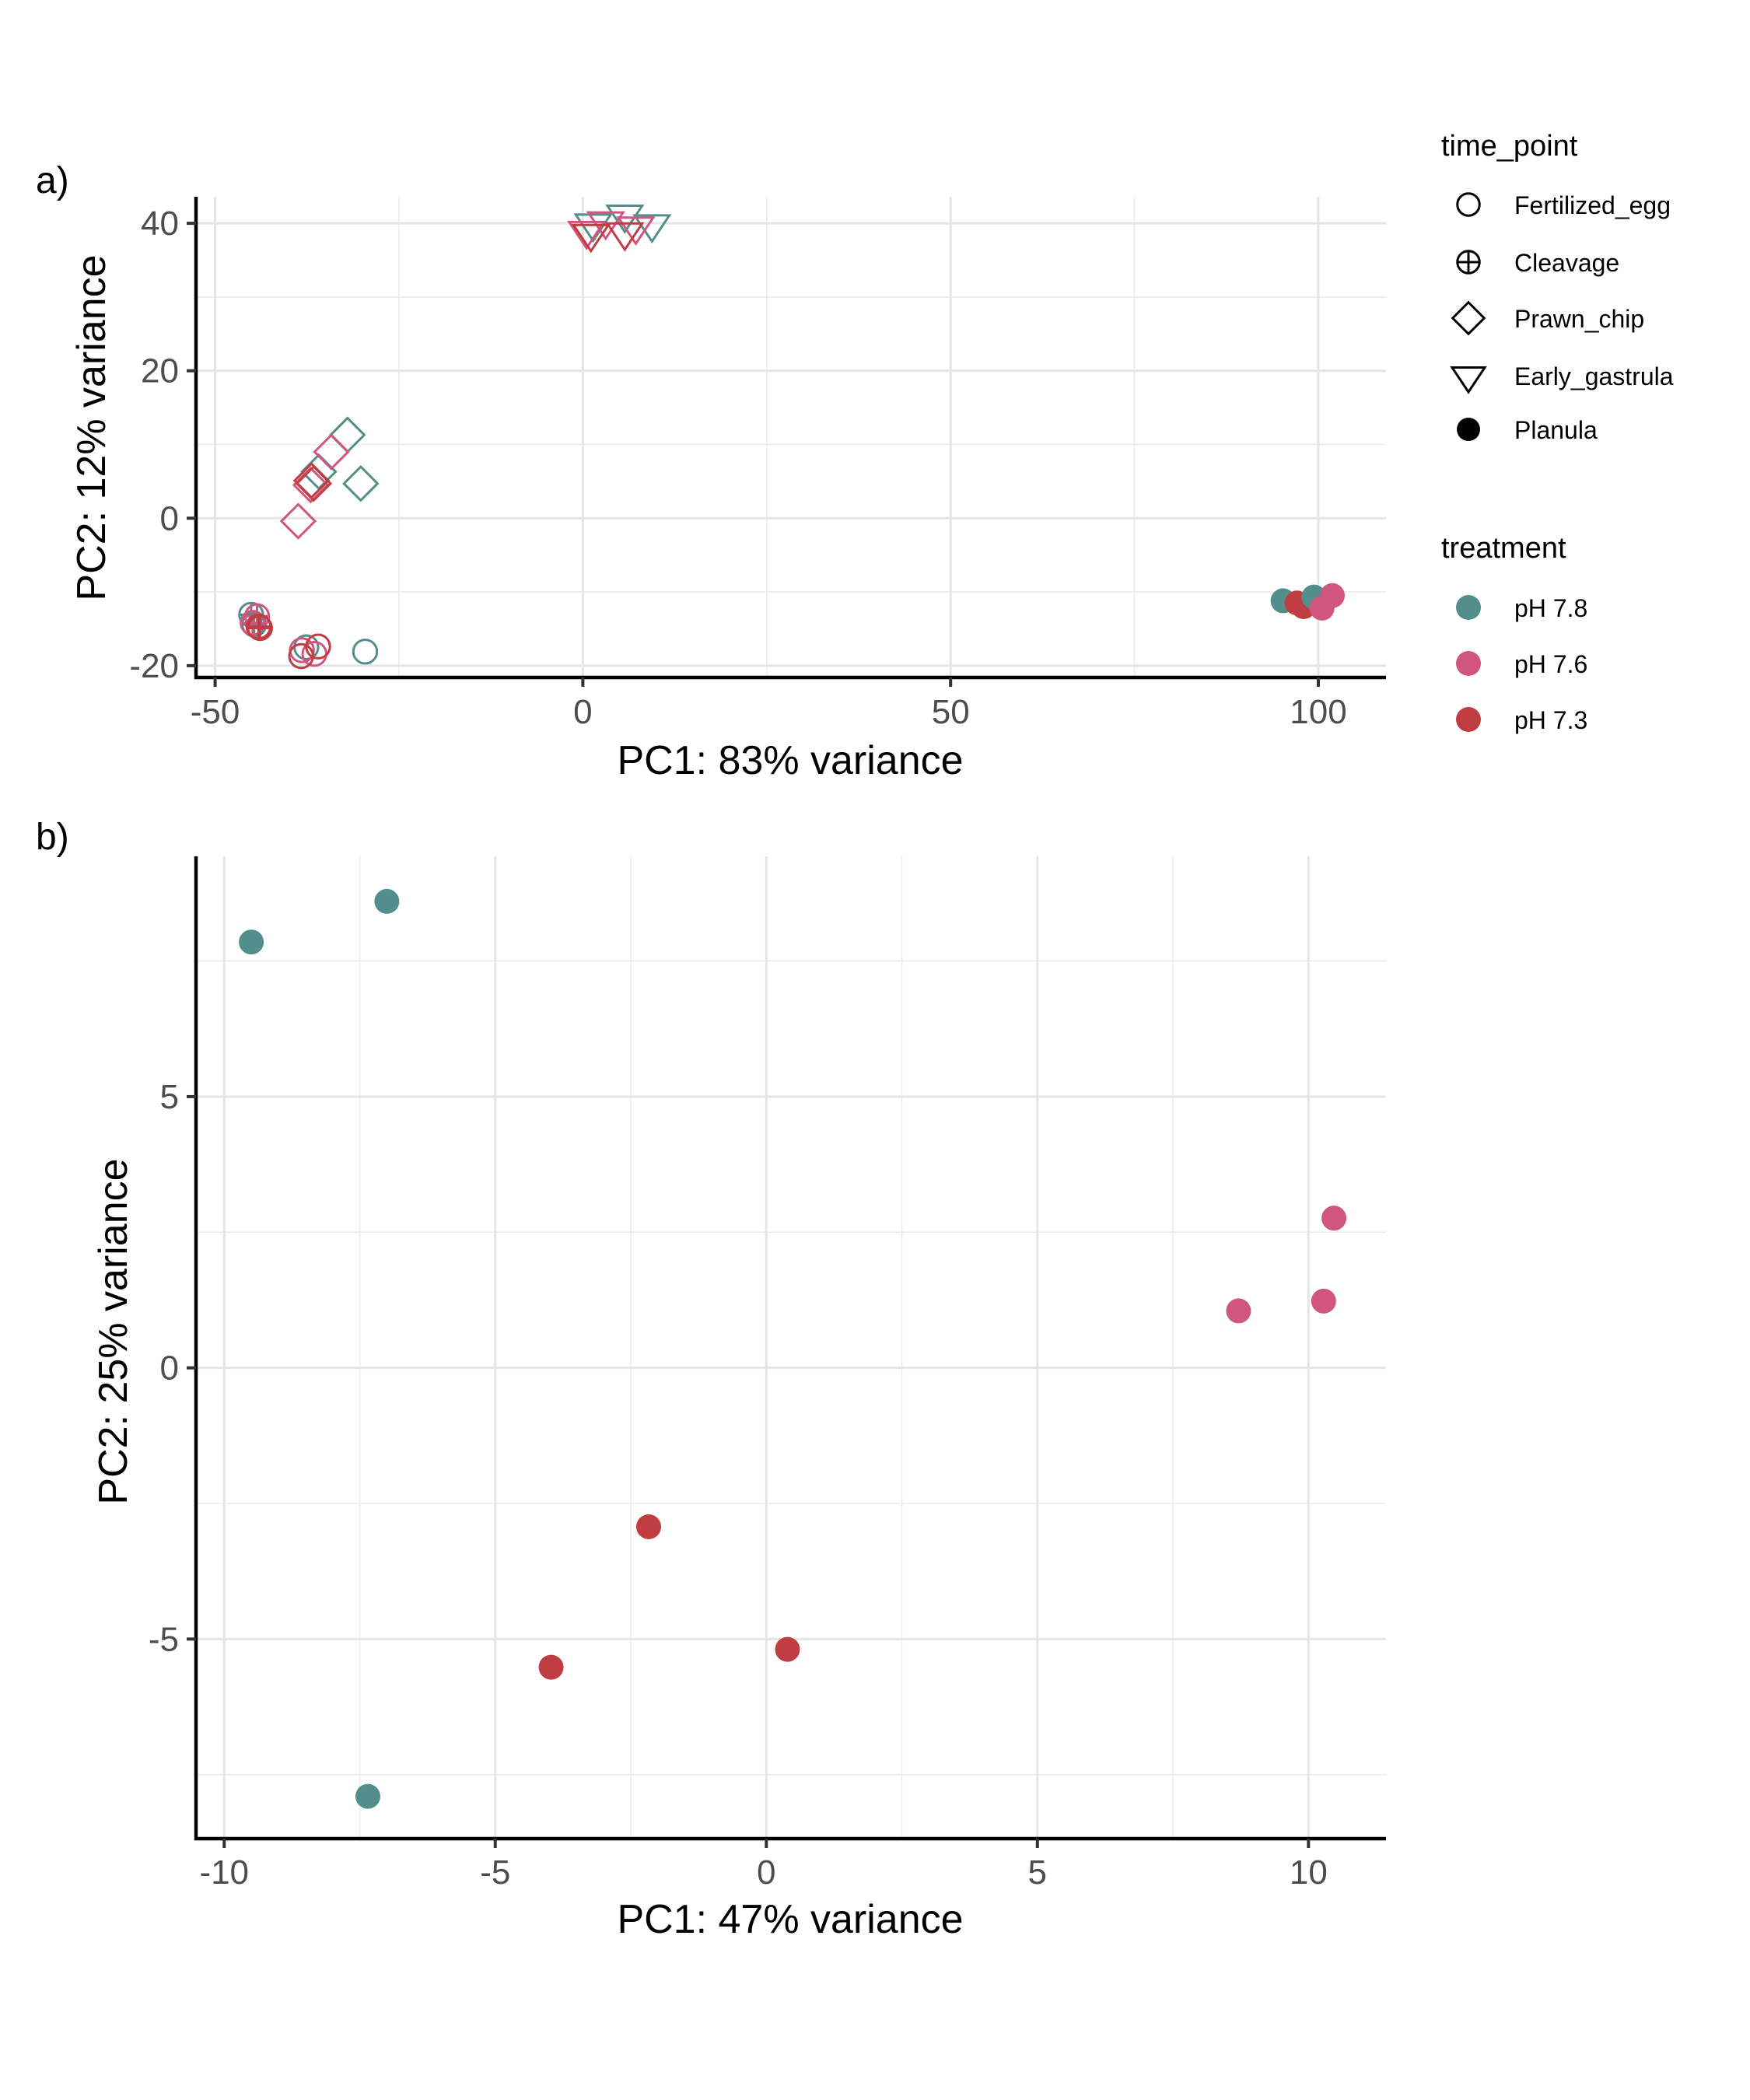 The height and width of the screenshot is (2100, 1750). What do you see at coordinates (164, 1639) in the screenshot?
I see `panel-b-y-tick-label: -5` at bounding box center [164, 1639].